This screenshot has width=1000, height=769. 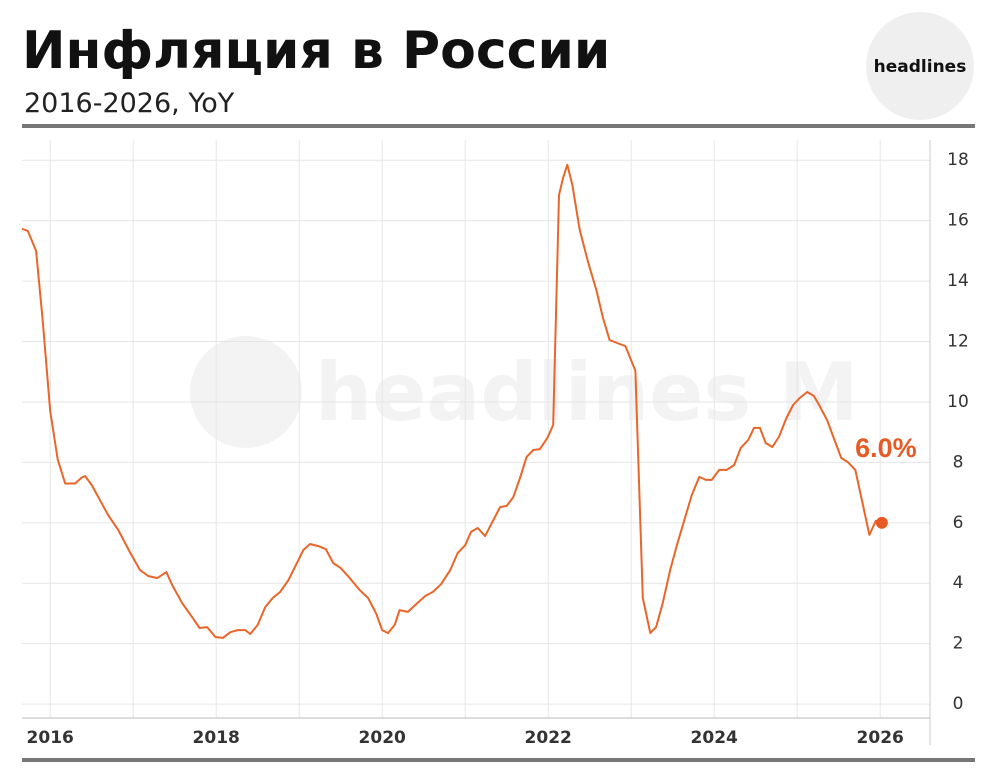 I want to click on bottom-rule, so click(x=498, y=760).